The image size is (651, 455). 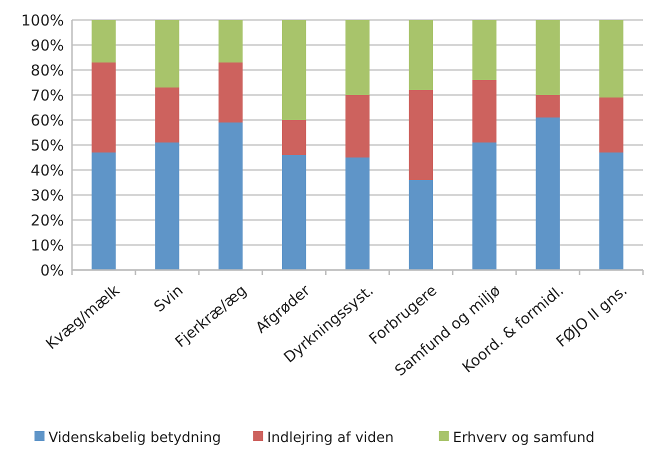 I want to click on legend-label: Erhverv og samfund, so click(x=523, y=438).